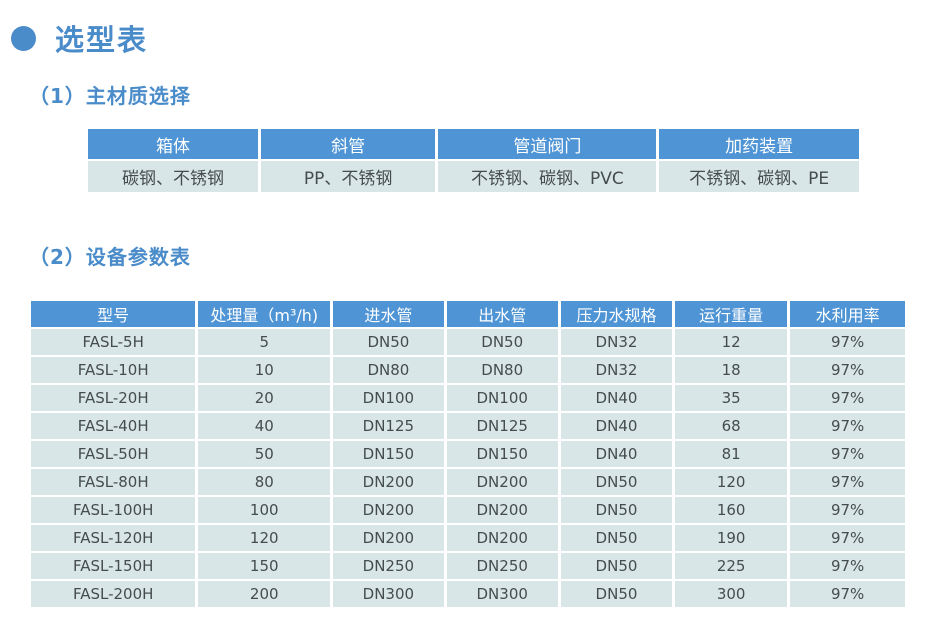 Image resolution: width=929 pixels, height=641 pixels. What do you see at coordinates (173, 144) in the screenshot?
I see `column-header: 箱体` at bounding box center [173, 144].